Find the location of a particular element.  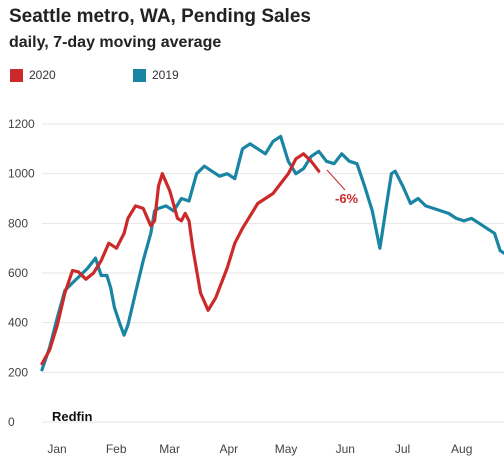

annotation-leader is located at coordinates (336, 180).